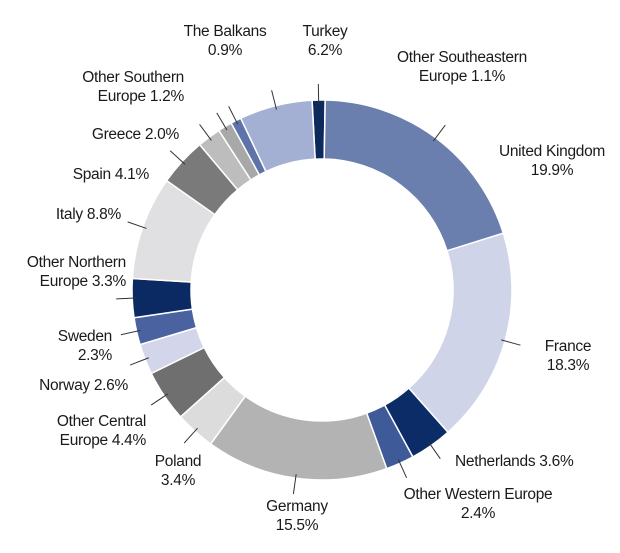  Describe the element at coordinates (225, 41) in the screenshot. I see `slice-label: The Balkans 0.9%` at that location.